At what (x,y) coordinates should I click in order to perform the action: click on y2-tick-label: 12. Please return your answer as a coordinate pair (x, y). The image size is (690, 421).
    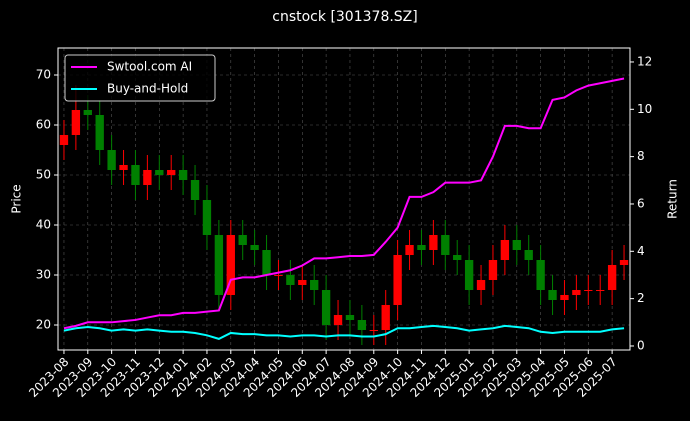
    Looking at the image, I should click on (644, 61).